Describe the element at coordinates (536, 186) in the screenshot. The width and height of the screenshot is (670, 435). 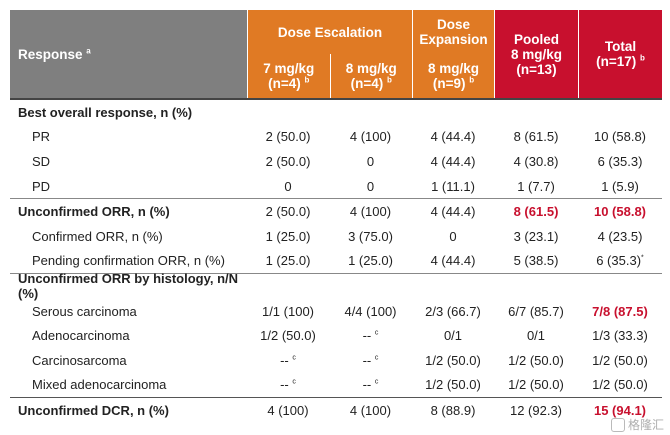
I see `cell-value: 1 (7.7)` at that location.